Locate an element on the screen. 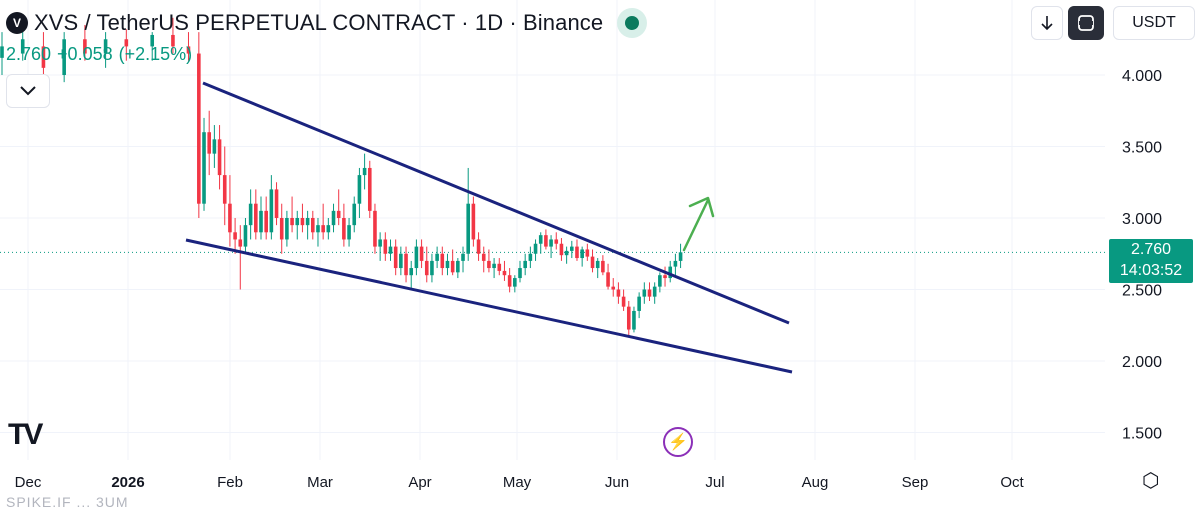  lightning-icon: ⚡ is located at coordinates (678, 442).